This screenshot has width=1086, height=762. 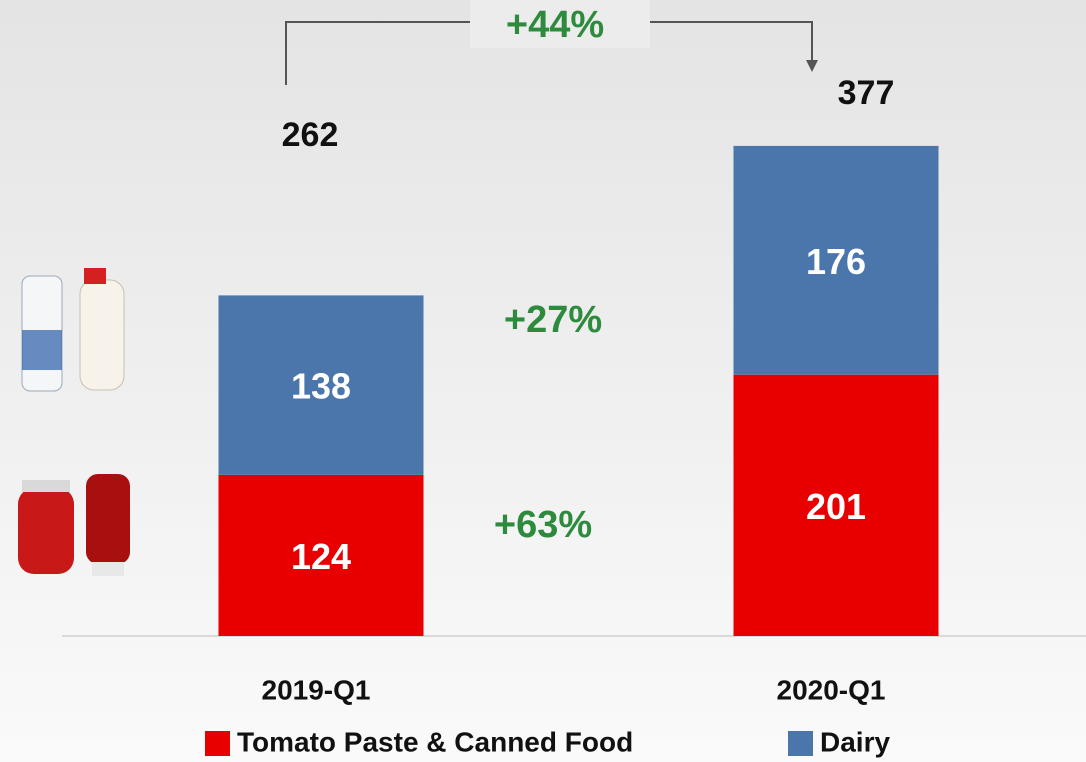 What do you see at coordinates (73, 330) in the screenshot?
I see `dairy-products` at bounding box center [73, 330].